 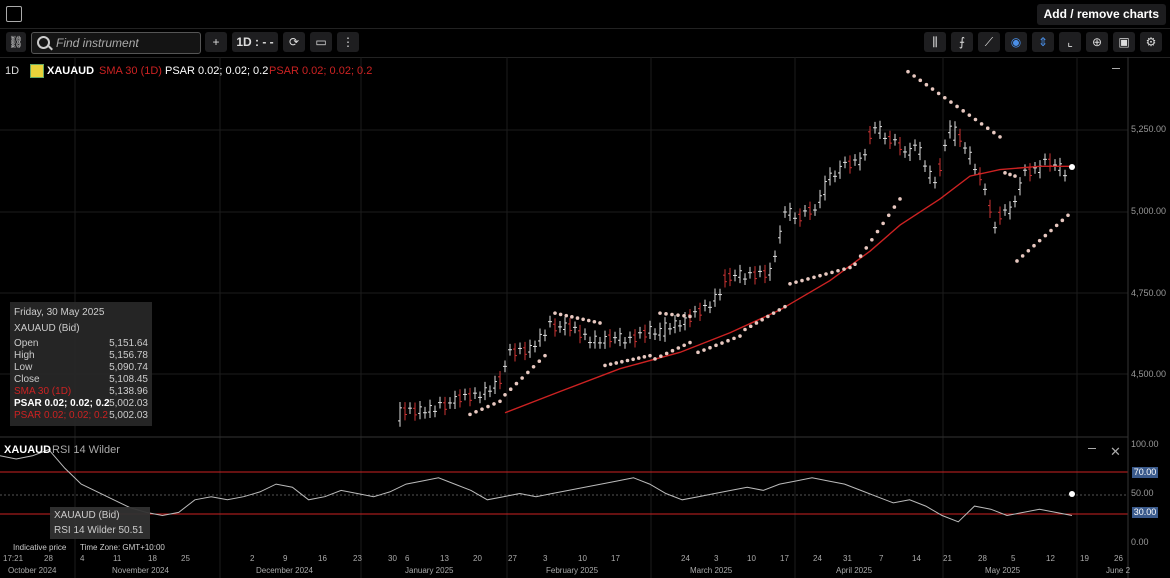 What do you see at coordinates (1116, 68) in the screenshot?
I see `minimize-icon` at bounding box center [1116, 68].